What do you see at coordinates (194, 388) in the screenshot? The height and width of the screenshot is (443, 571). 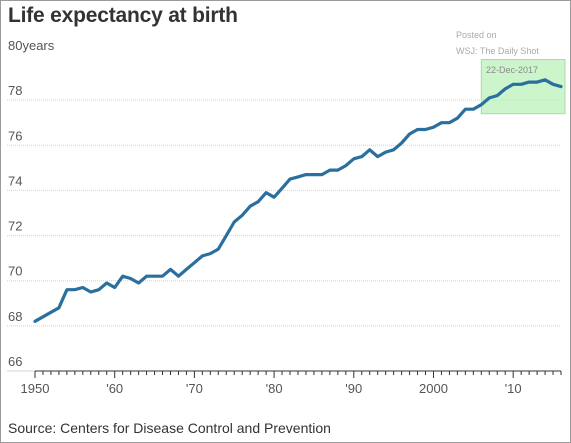 I see `x-tick-label-1970: '70` at bounding box center [194, 388].